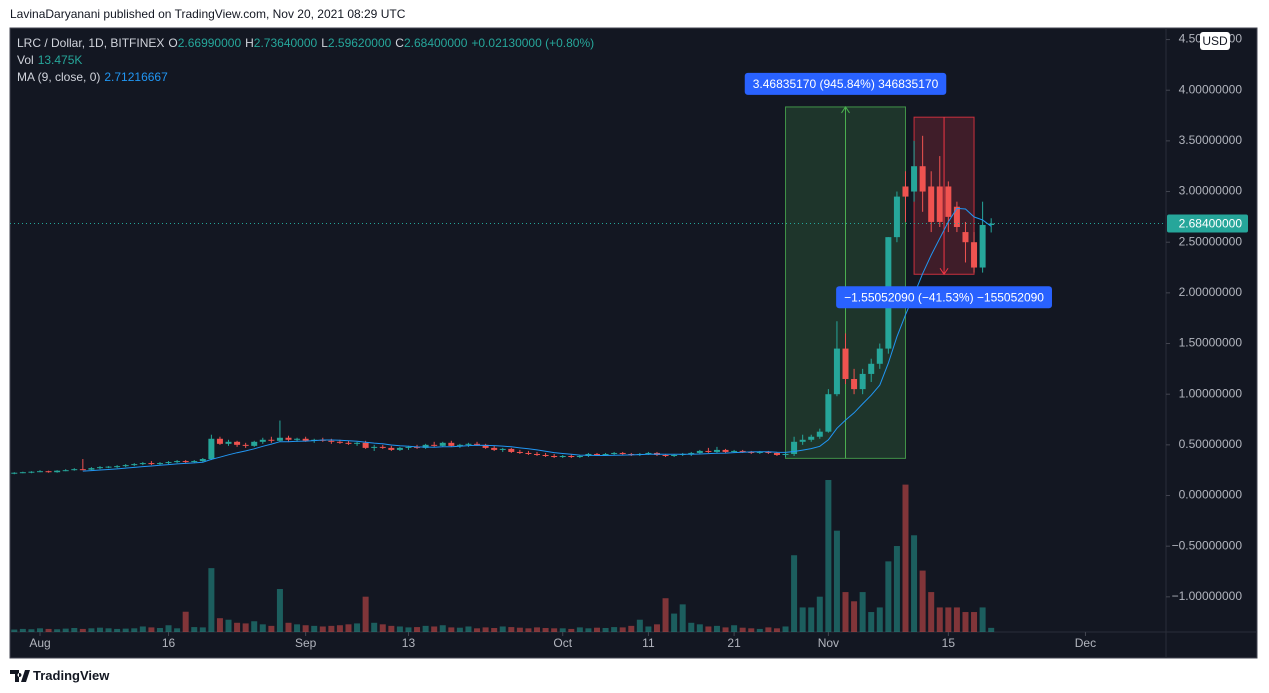  Describe the element at coordinates (734, 643) in the screenshot. I see `x-tick-label: 21` at that location.